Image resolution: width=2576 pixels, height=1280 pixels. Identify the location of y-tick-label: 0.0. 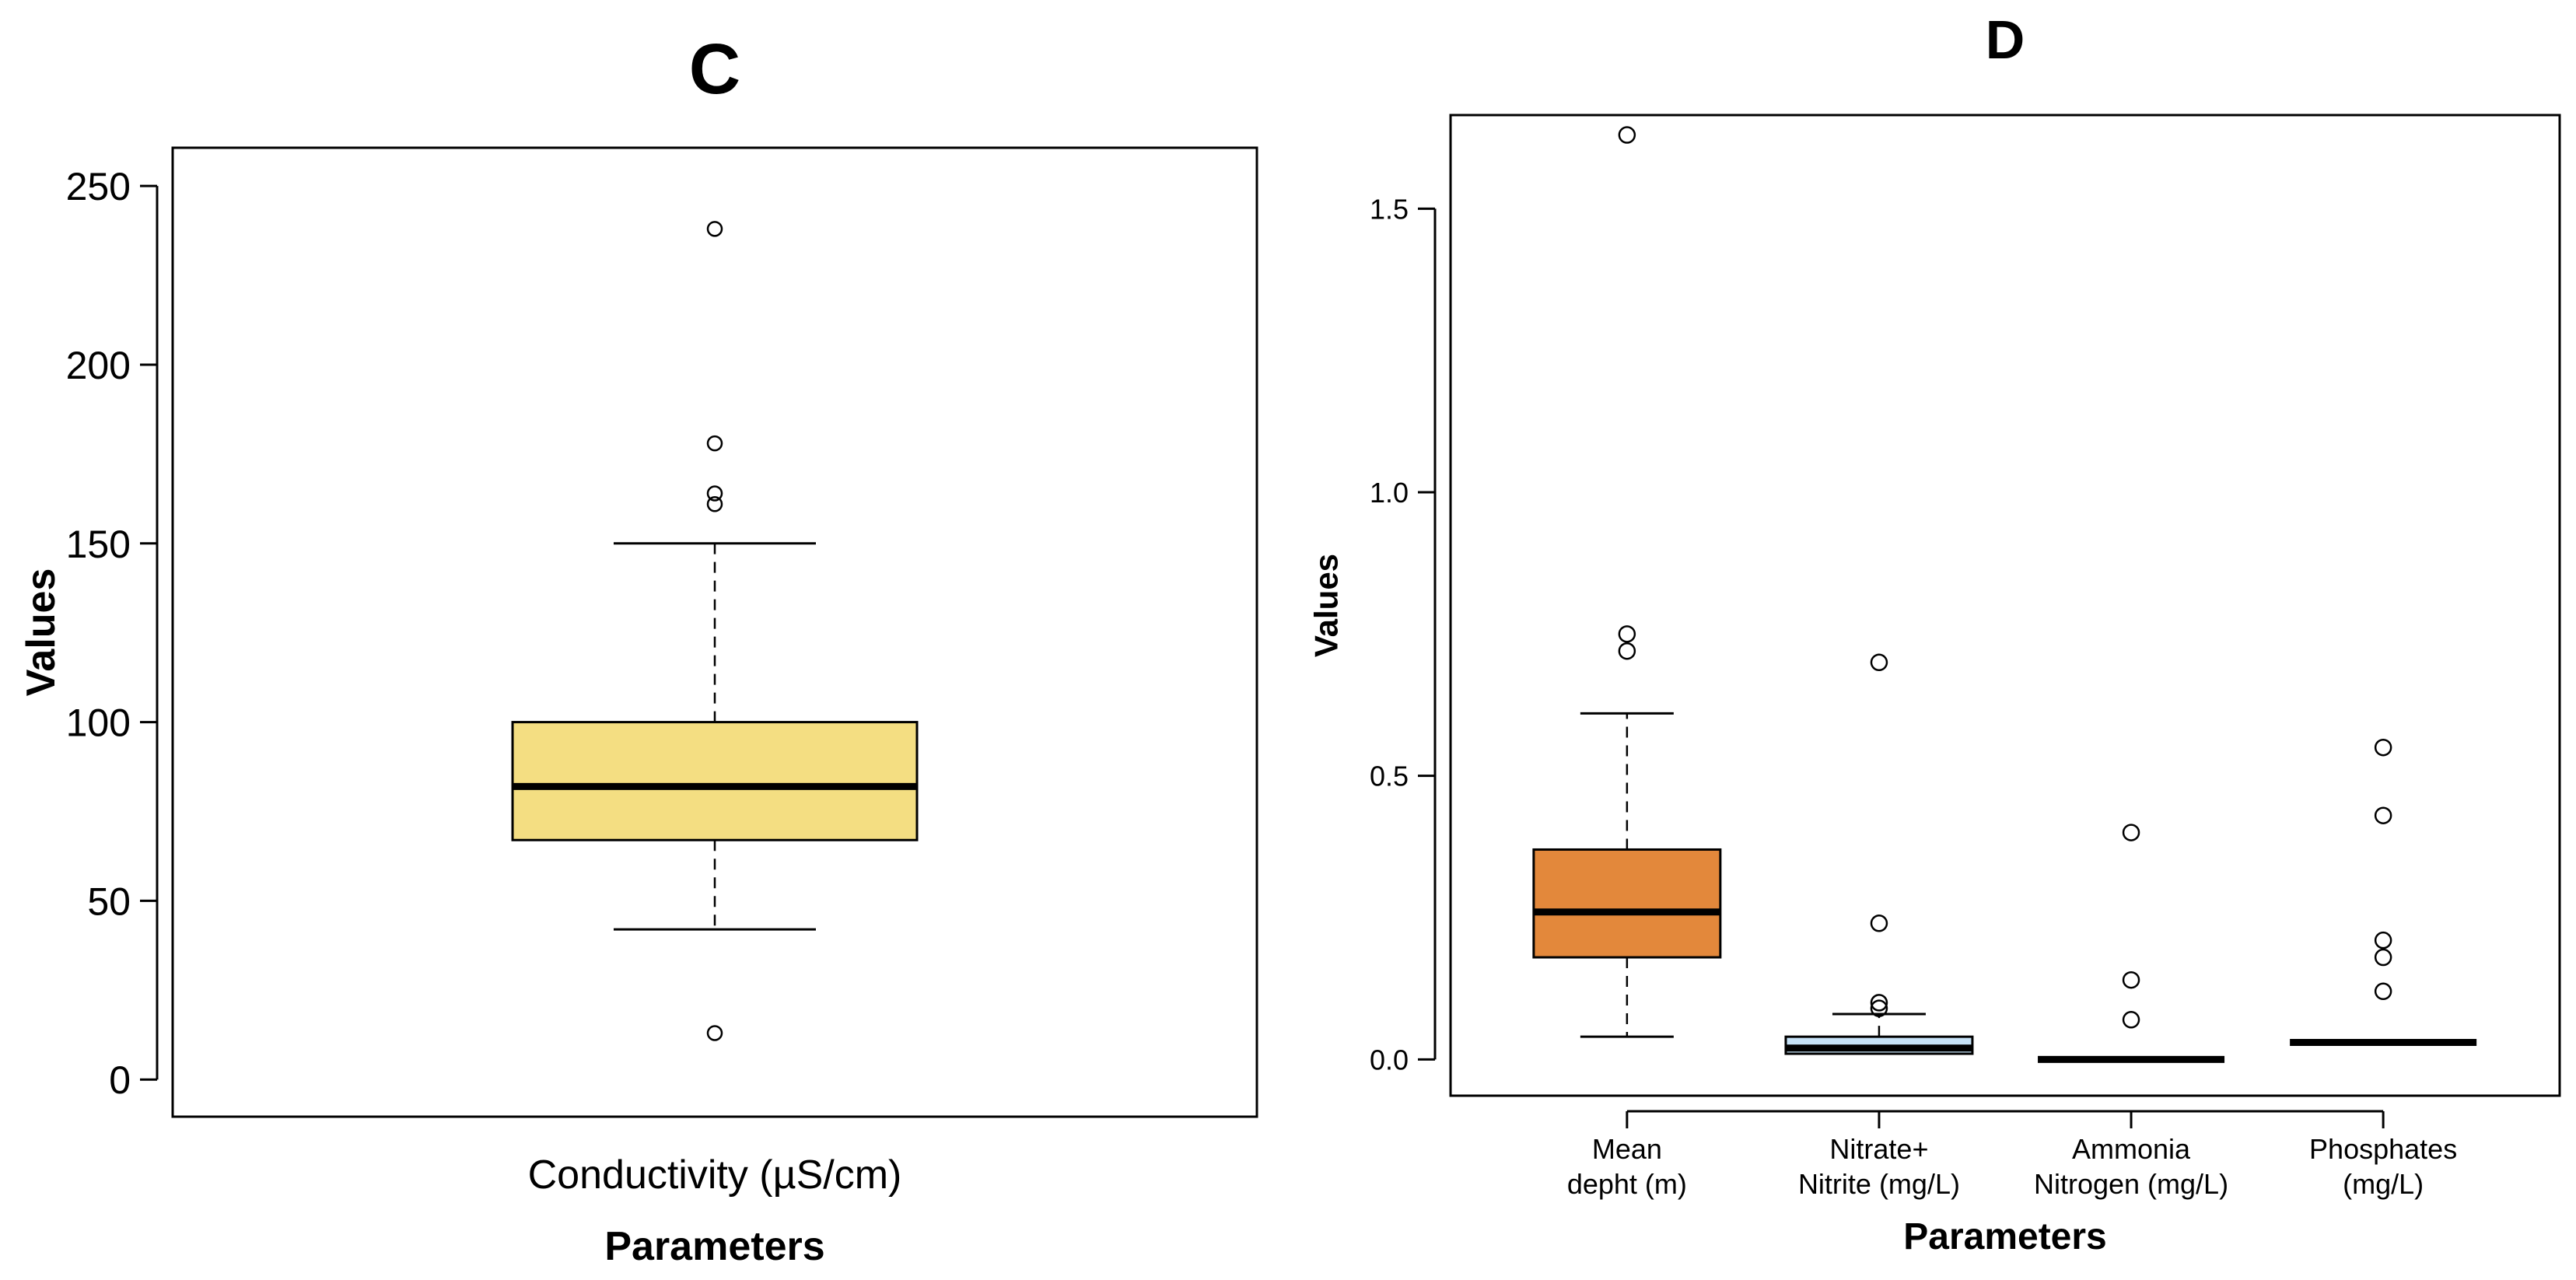
(1390, 1059).